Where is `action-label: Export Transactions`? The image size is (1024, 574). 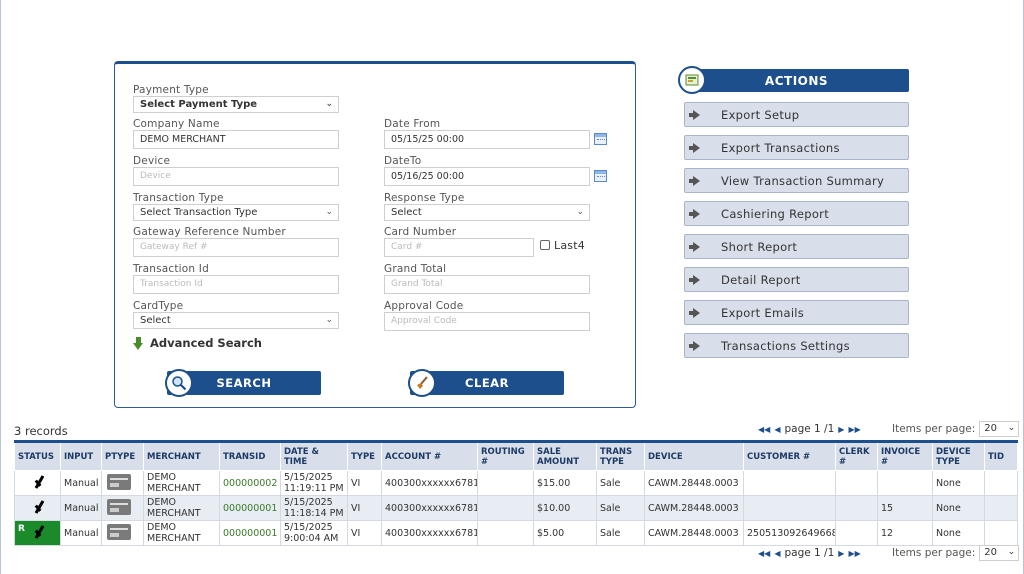
action-label: Export Transactions is located at coordinates (780, 147).